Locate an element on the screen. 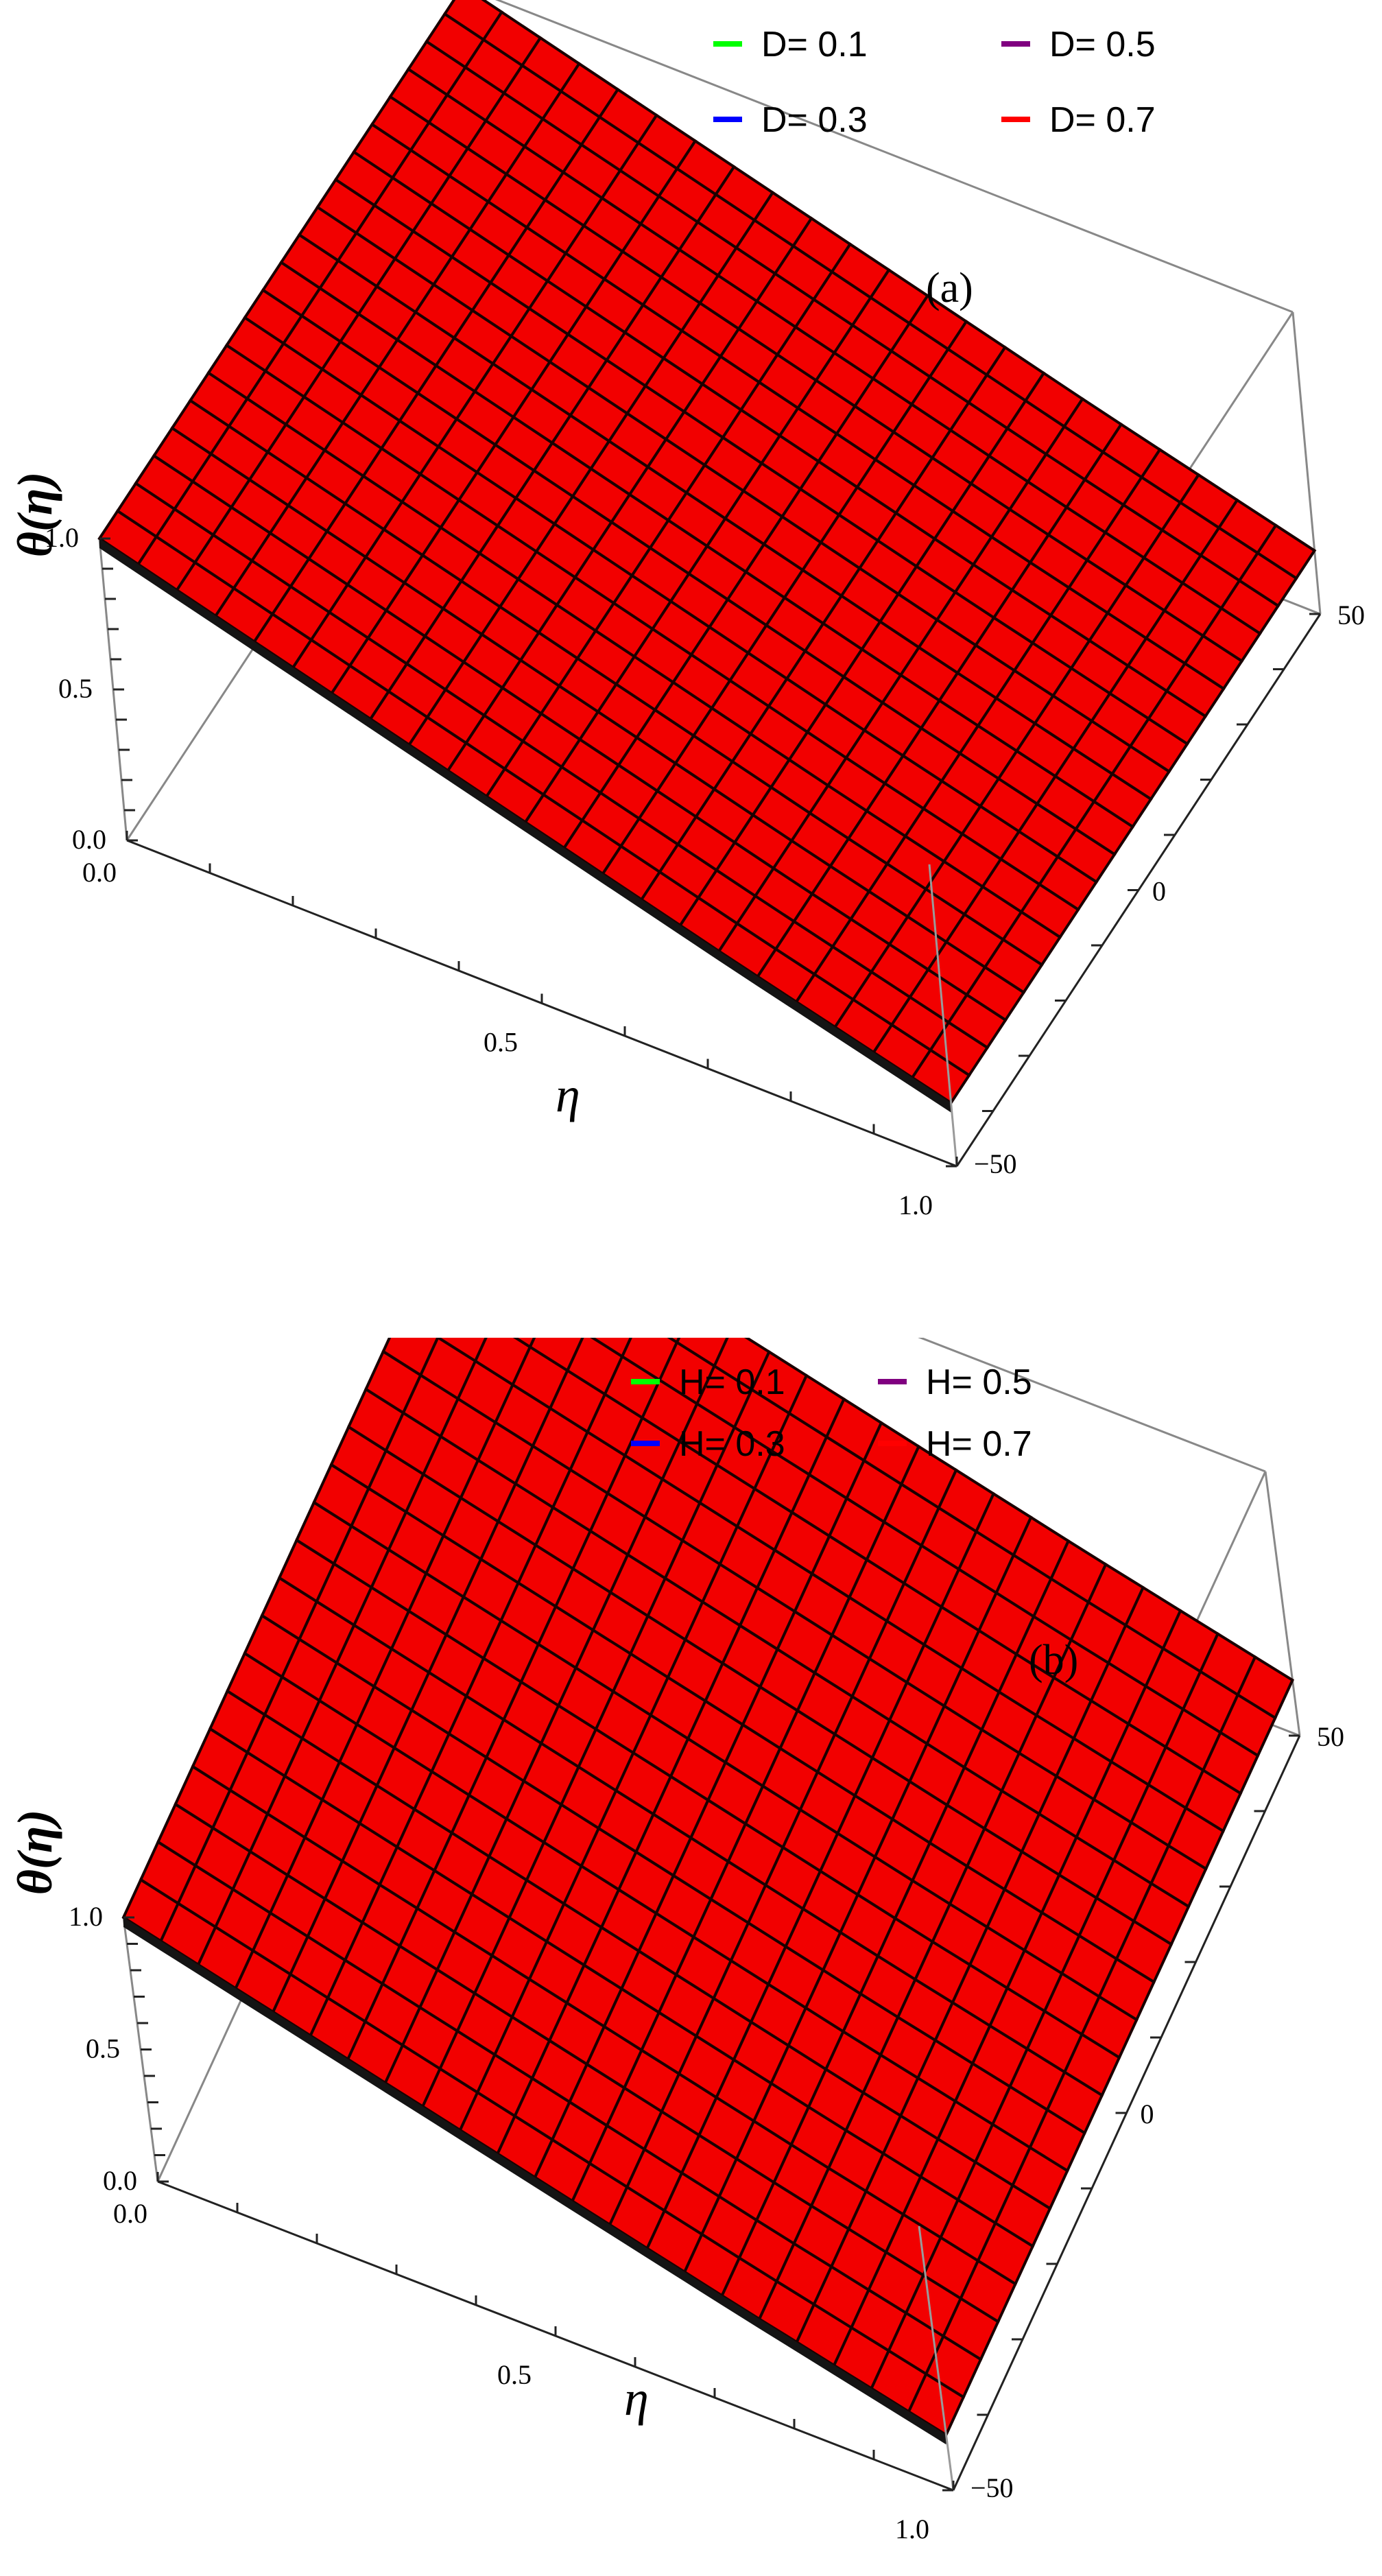 The height and width of the screenshot is (2576, 1382). legend: H= 0.1 H= 0.5 H= 0.3 H= 0.7 is located at coordinates (831, 1413).